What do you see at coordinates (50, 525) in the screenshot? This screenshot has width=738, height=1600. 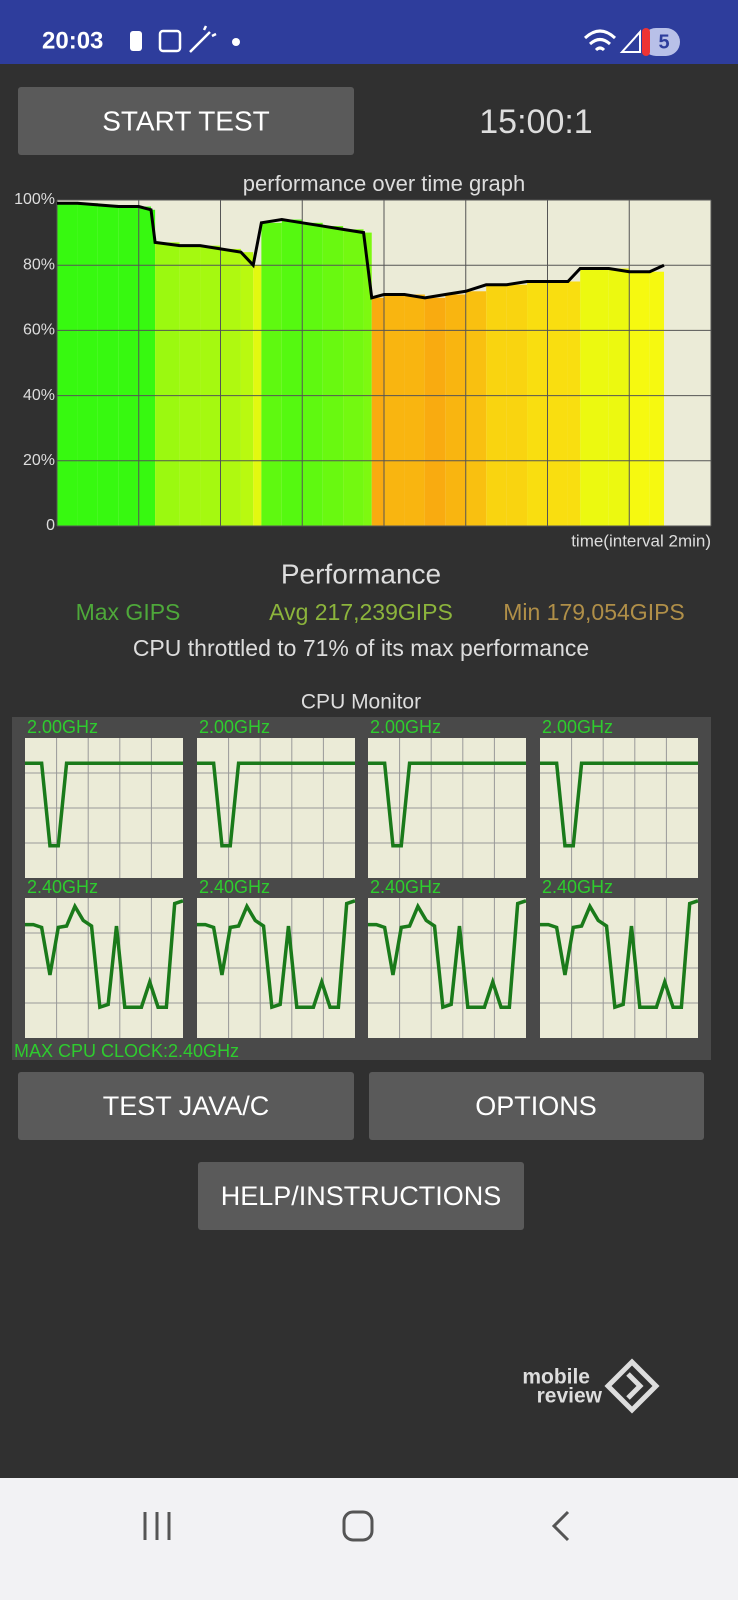 I see `y-tick-label: 0` at bounding box center [50, 525].